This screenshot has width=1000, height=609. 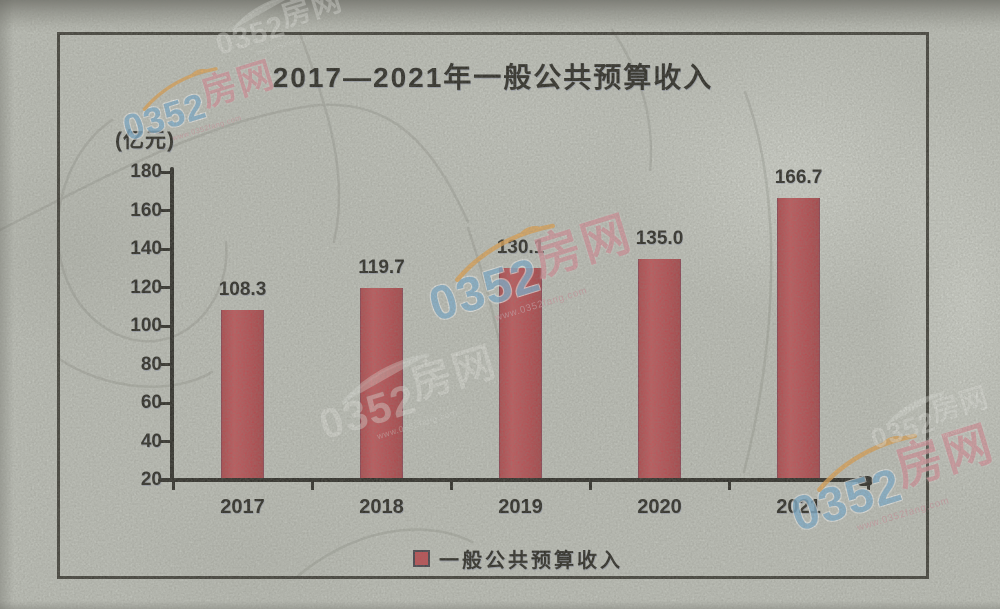 I want to click on bar-value-label: 119.7, so click(x=381, y=268).